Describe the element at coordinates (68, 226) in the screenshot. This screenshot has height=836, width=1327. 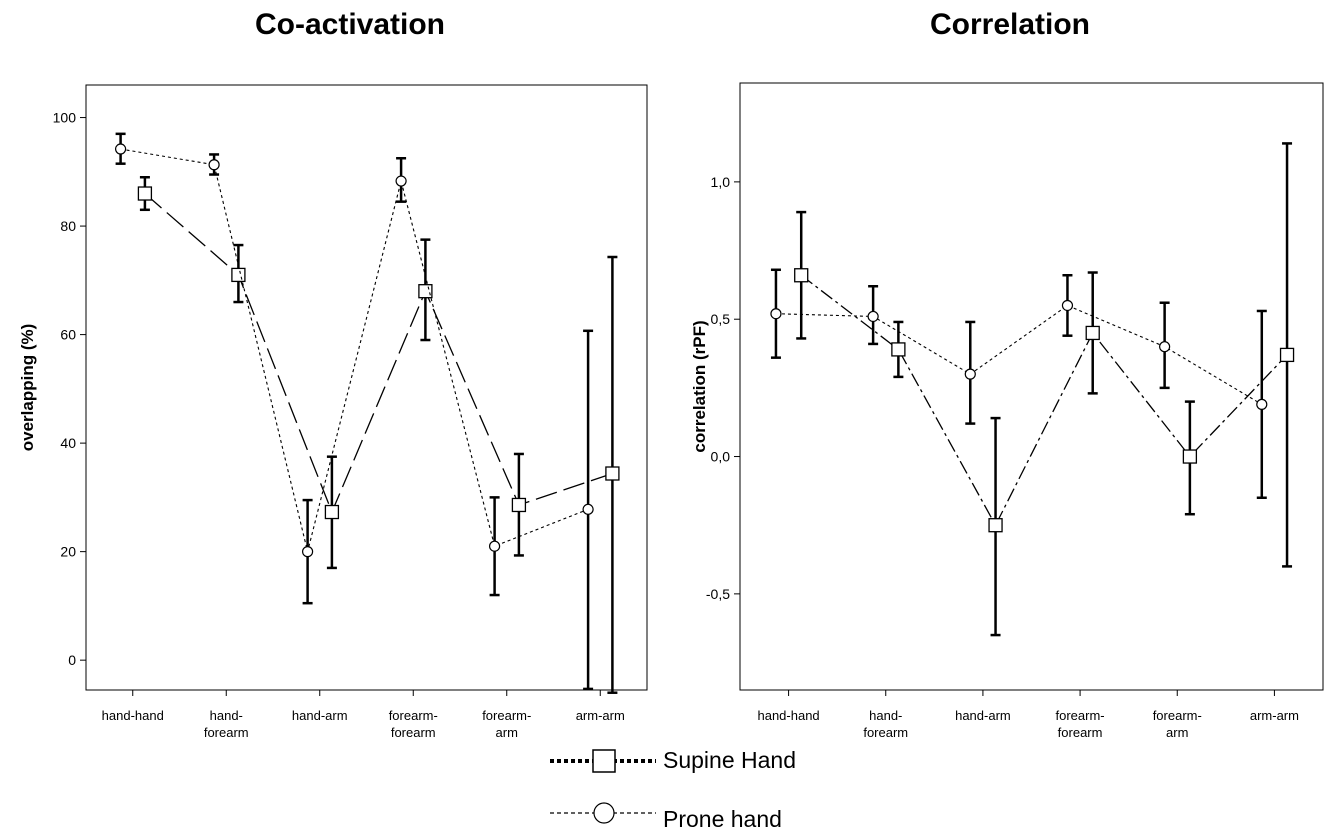
I see `coactivation-ytick-label: 80` at that location.